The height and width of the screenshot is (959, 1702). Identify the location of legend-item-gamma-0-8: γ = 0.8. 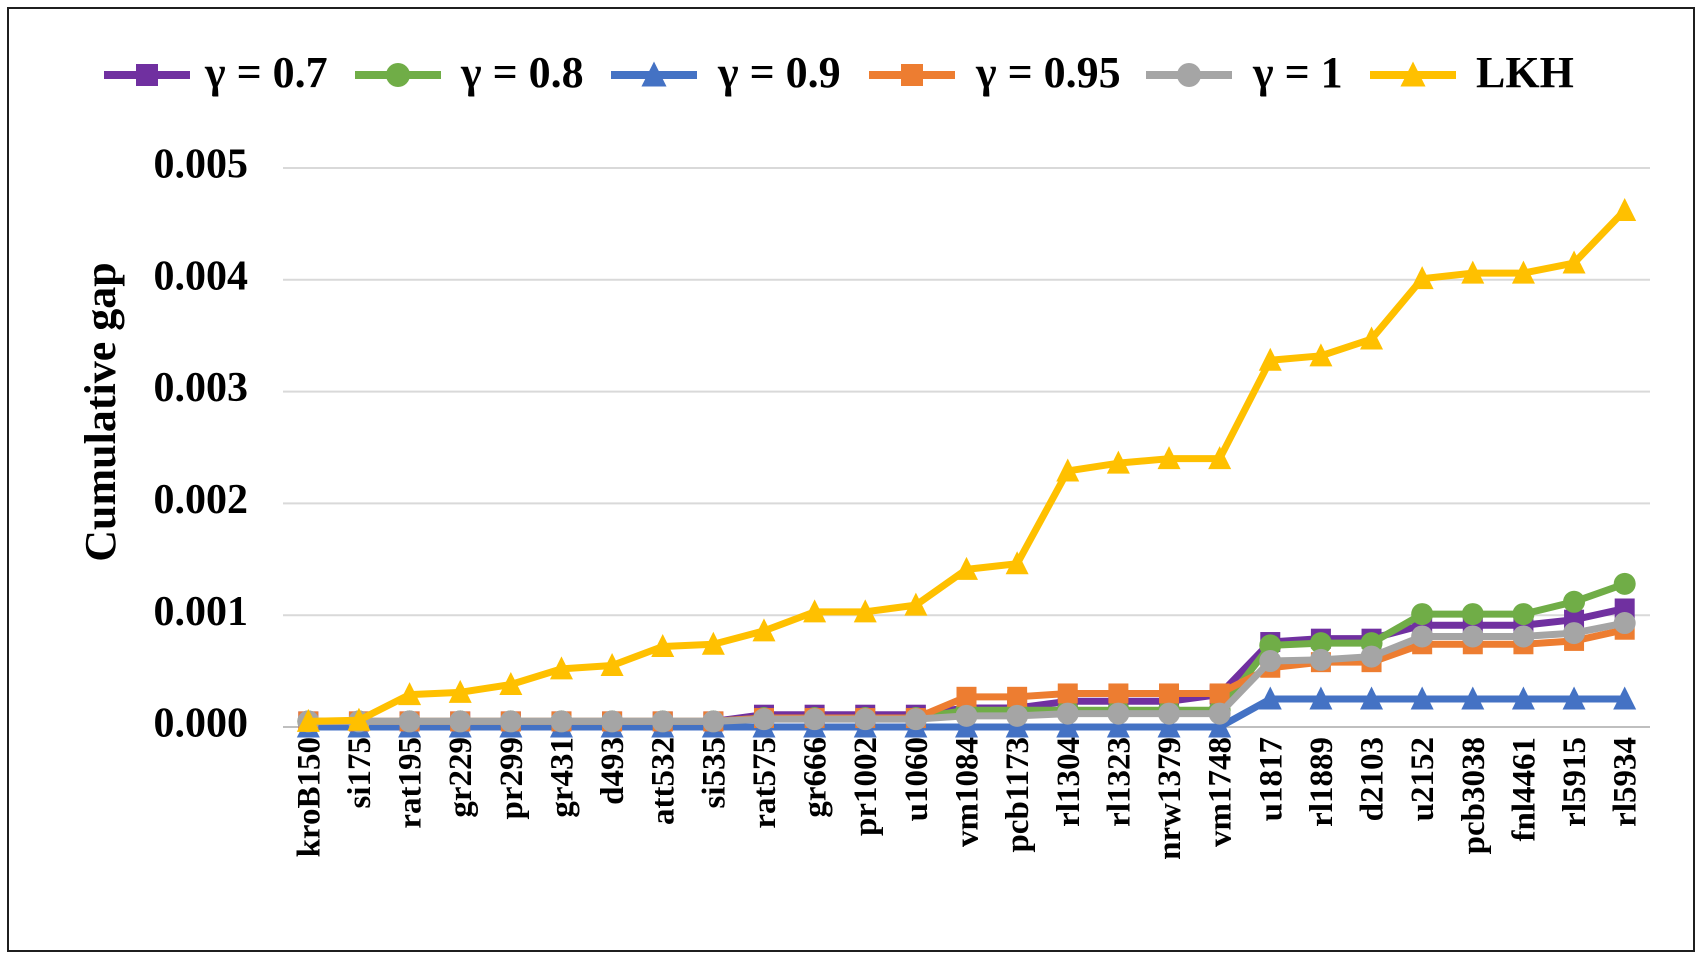
(469, 72).